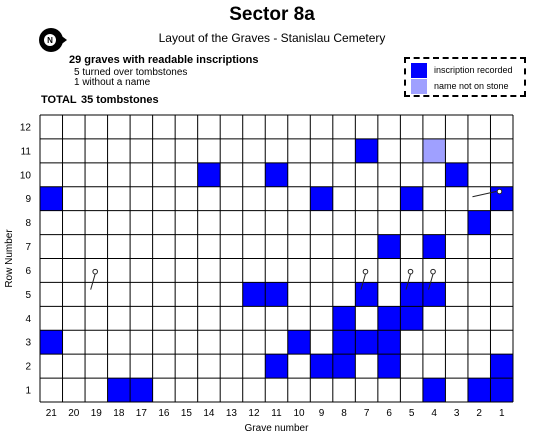 The width and height of the screenshot is (544, 438). I want to click on grave-cell-recorded-r2-g11, so click(276, 366).